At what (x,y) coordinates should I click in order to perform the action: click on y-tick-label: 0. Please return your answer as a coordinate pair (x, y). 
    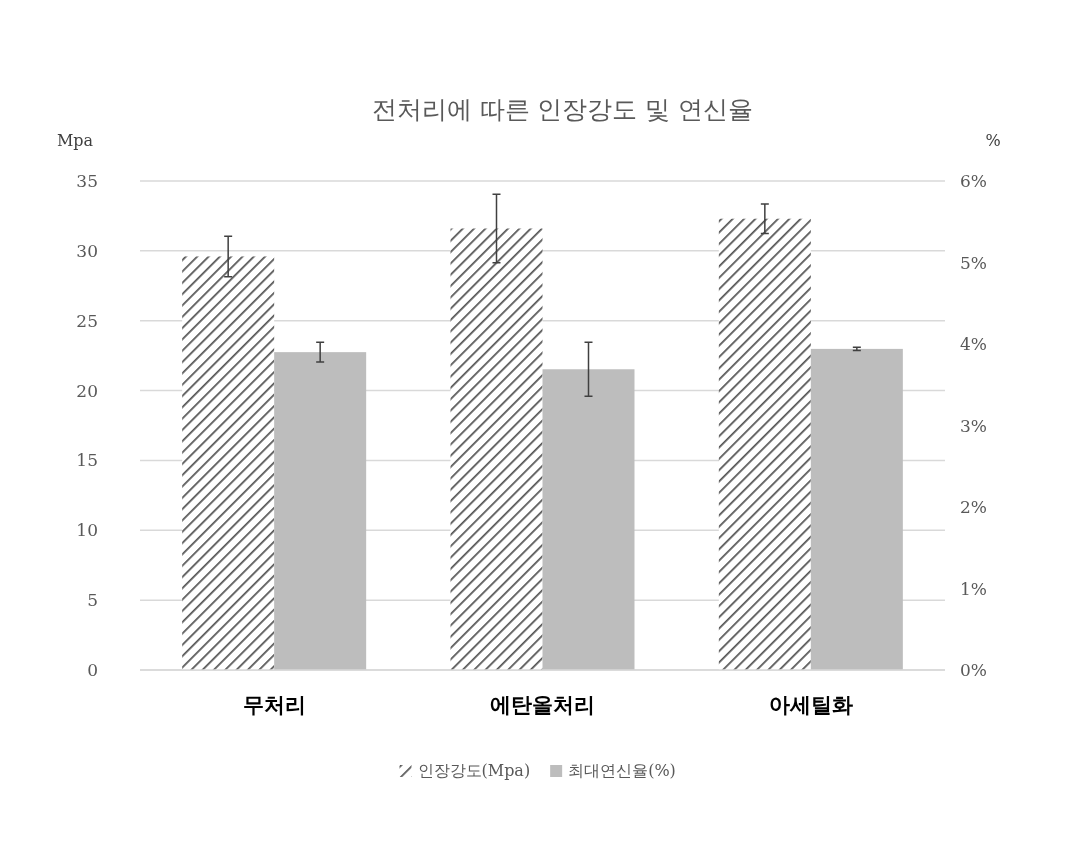
    Looking at the image, I should click on (92, 670).